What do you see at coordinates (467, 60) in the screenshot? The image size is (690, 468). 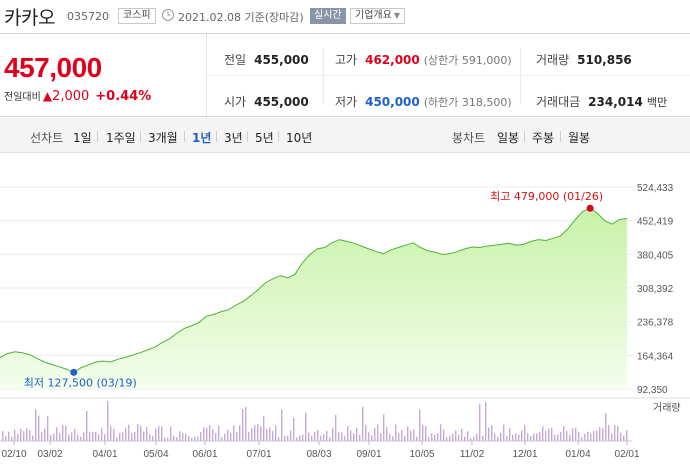 I see `upper-limit: (상한가 591,000)` at bounding box center [467, 60].